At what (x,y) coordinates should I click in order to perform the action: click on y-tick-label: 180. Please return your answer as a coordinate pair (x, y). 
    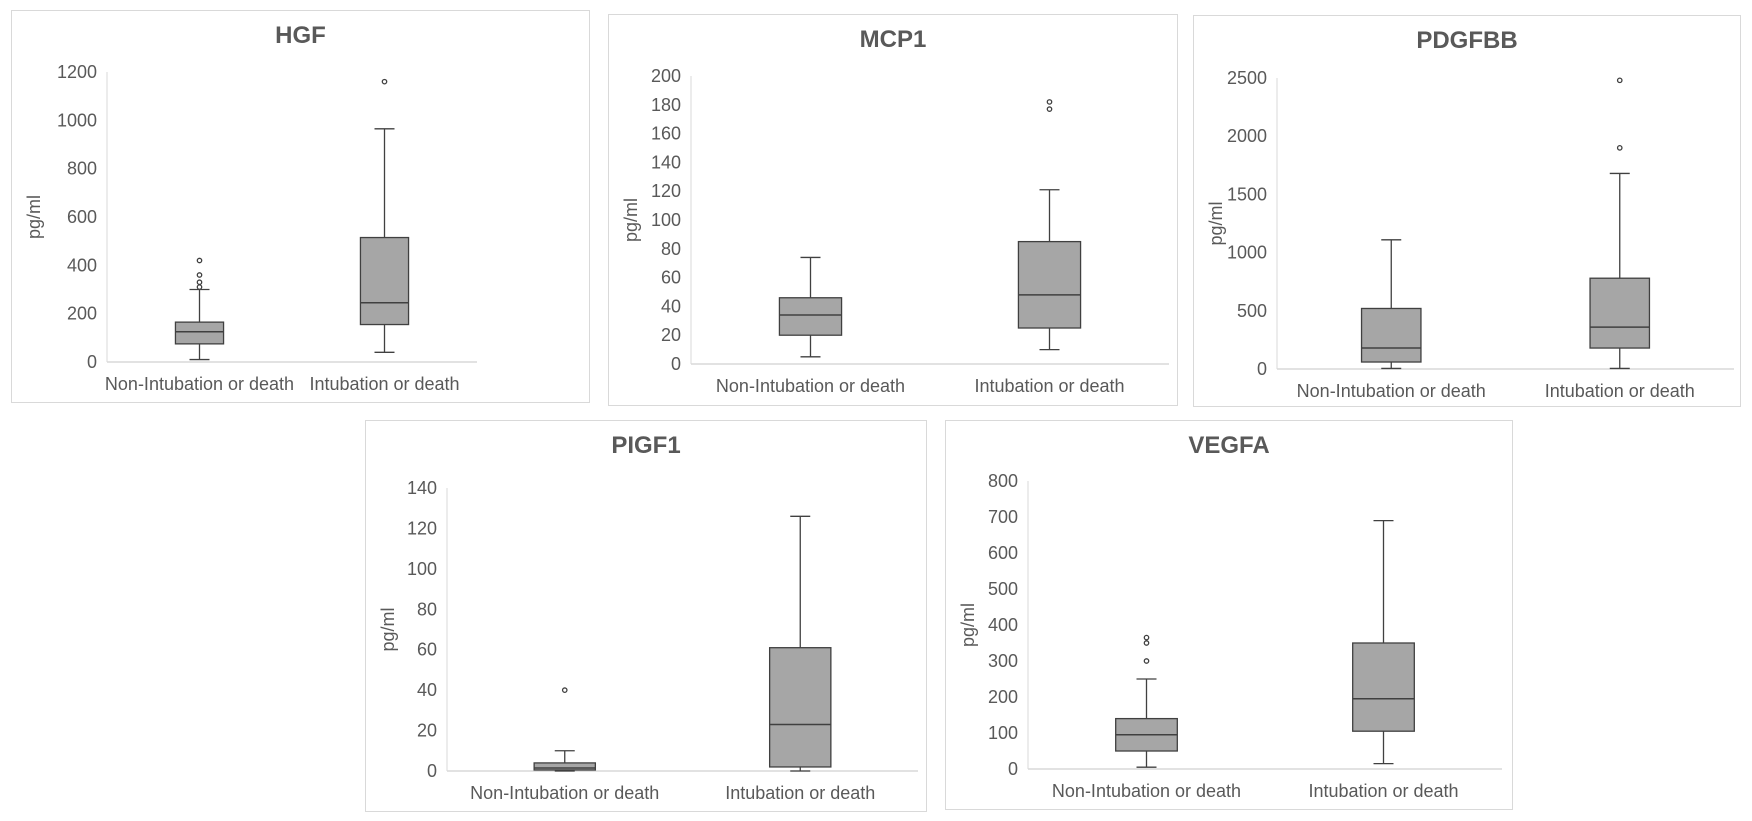
    Looking at the image, I should click on (666, 105).